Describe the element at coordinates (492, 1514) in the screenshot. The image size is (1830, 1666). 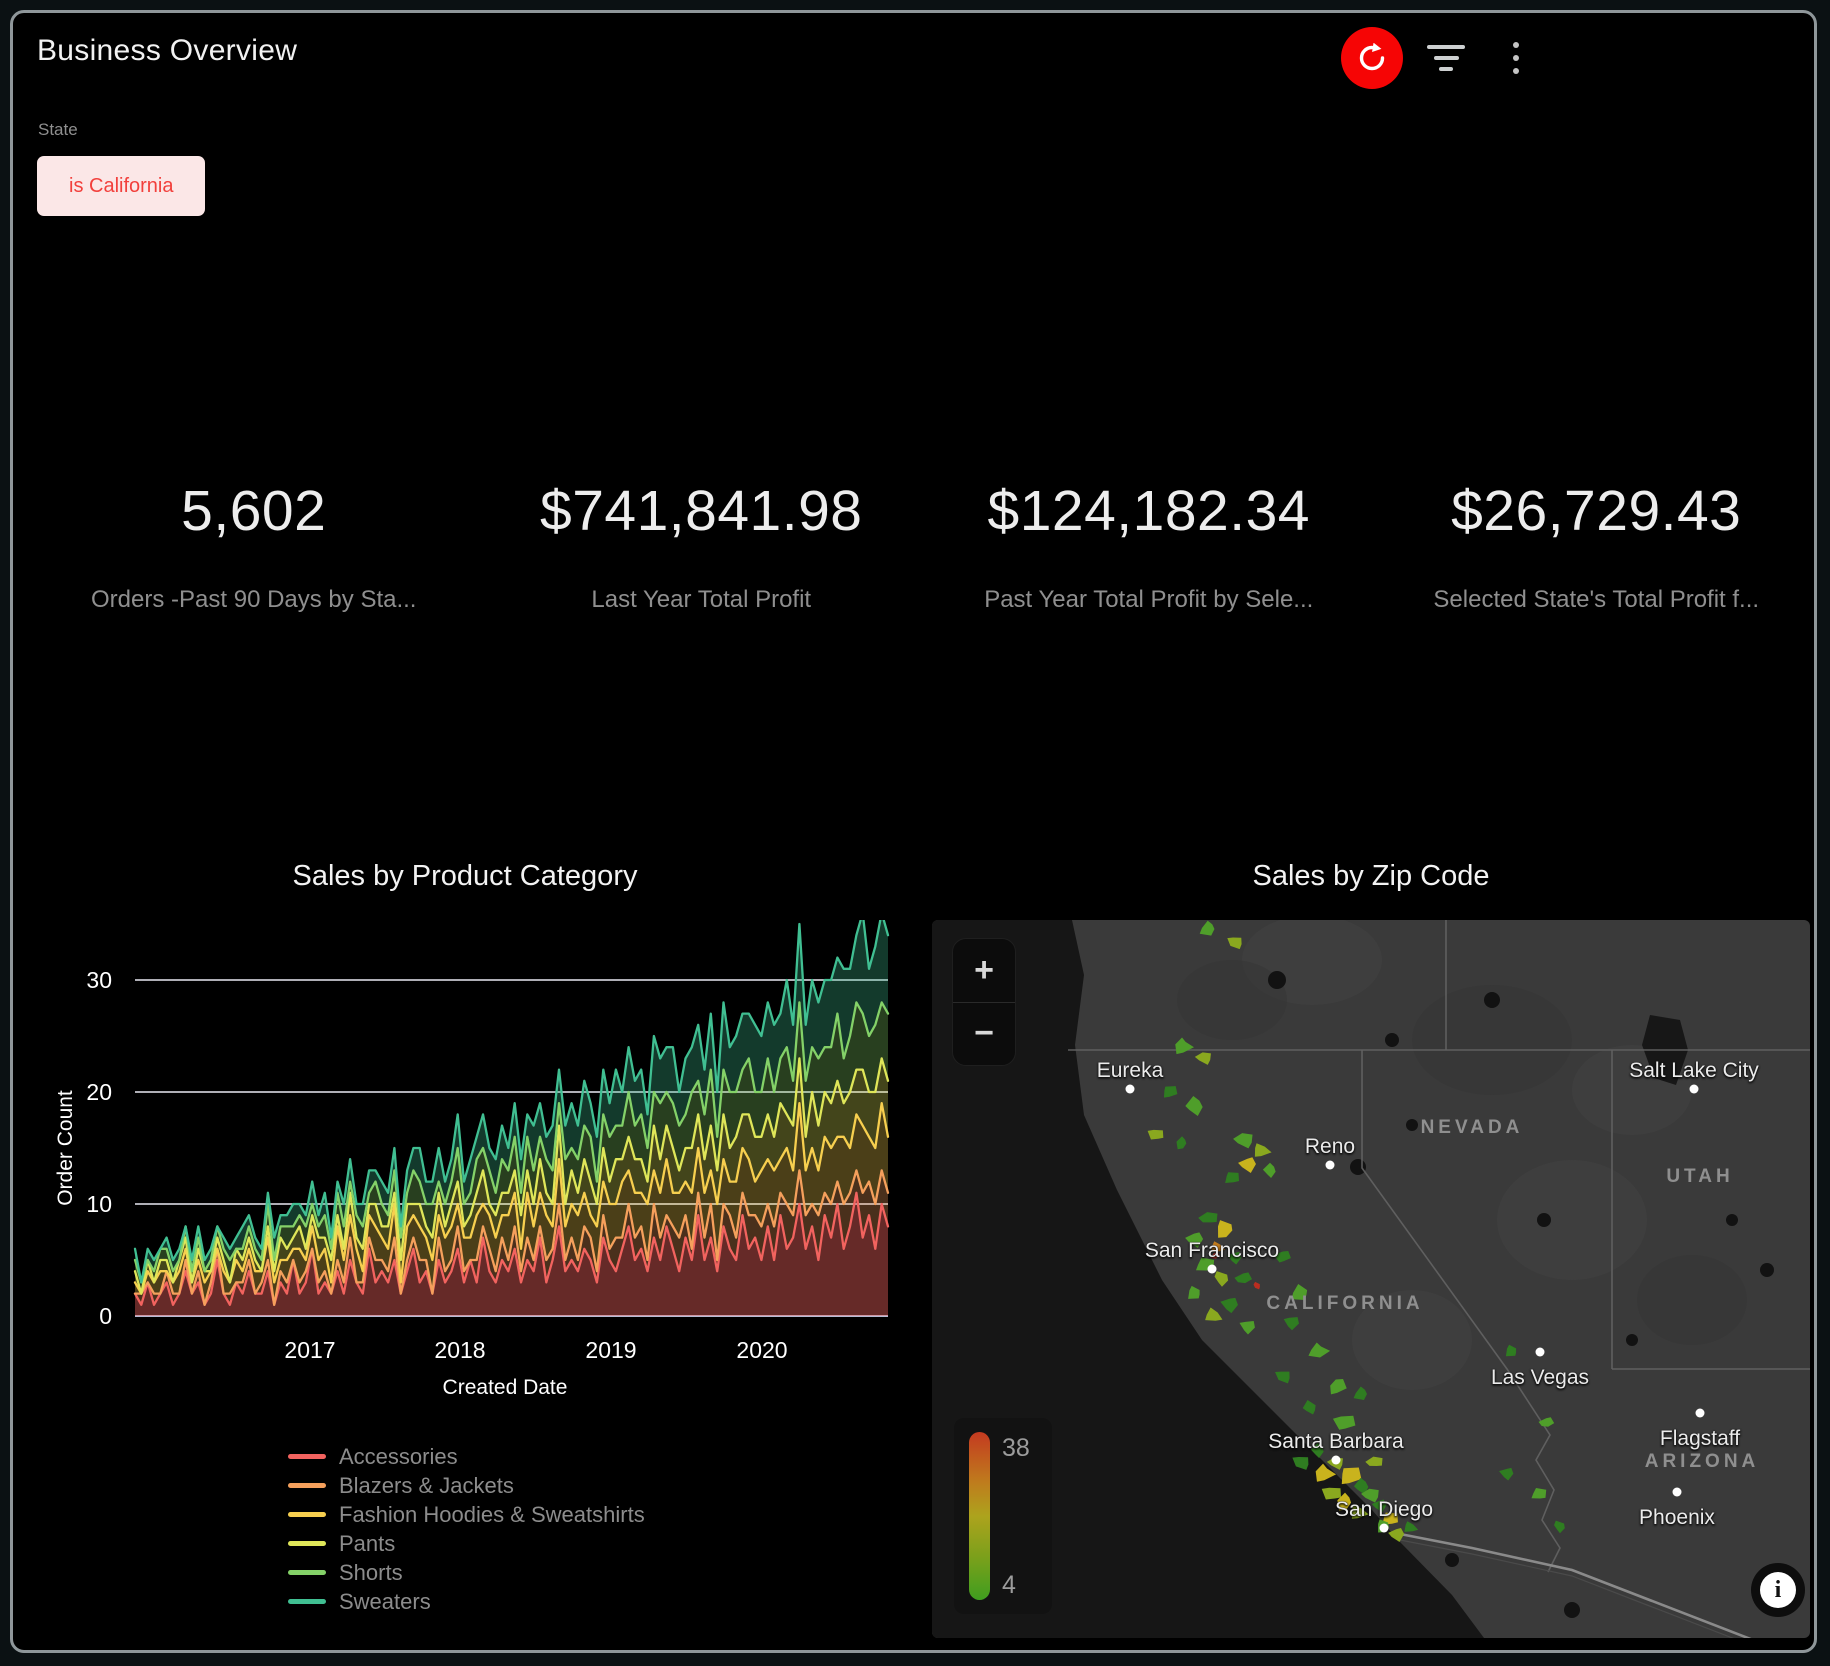
I see `legend-label: Fashion Hoodies & Sweatshirts` at that location.